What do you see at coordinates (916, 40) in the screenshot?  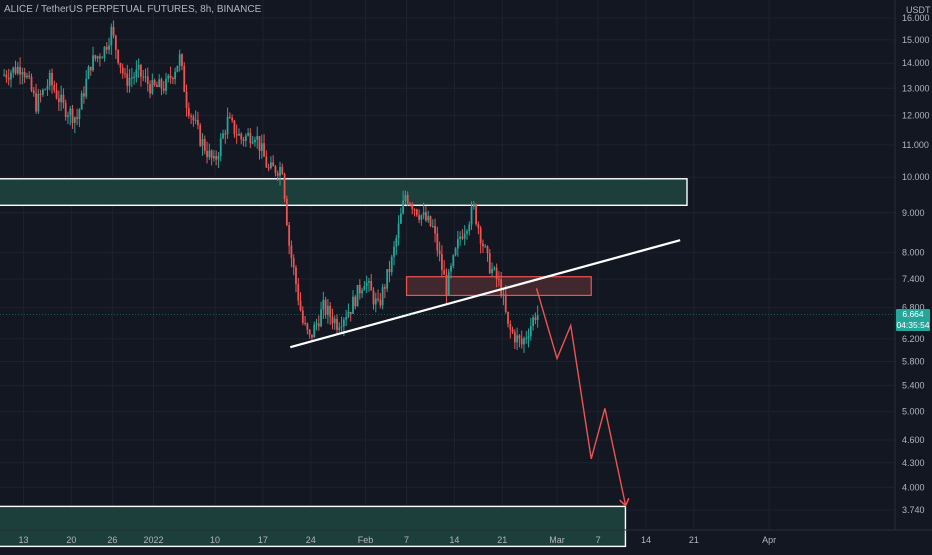 I see `price-tick-label: 15.000` at bounding box center [916, 40].